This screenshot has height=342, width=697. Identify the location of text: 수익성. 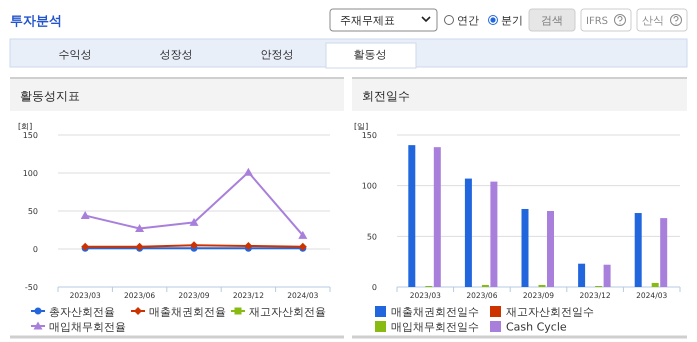
(75, 54).